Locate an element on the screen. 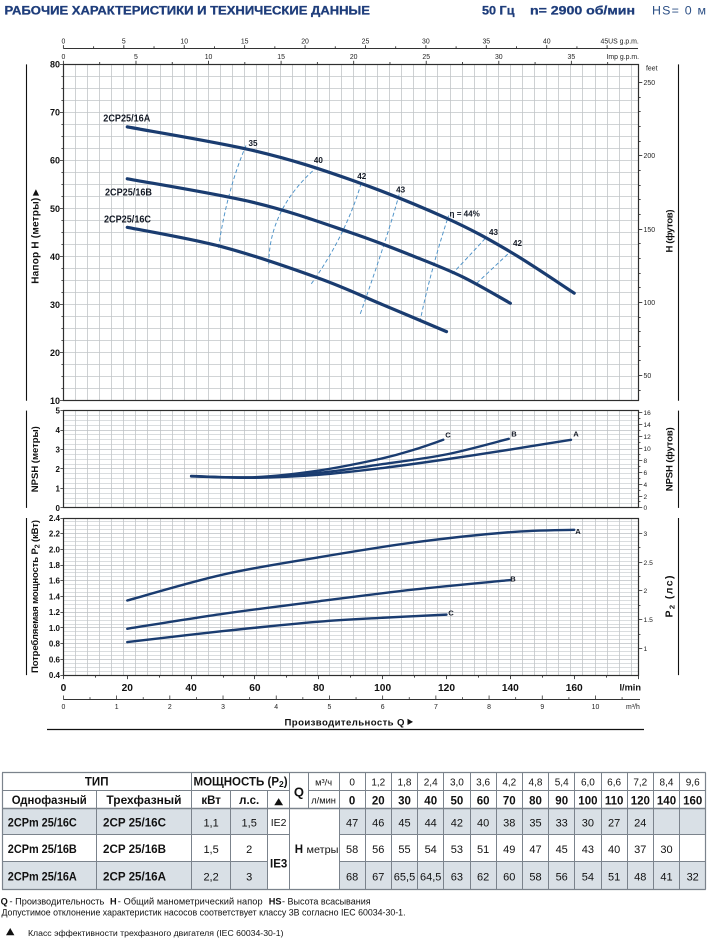 The image size is (709, 942). svg-text: 2.2 is located at coordinates (55, 534).